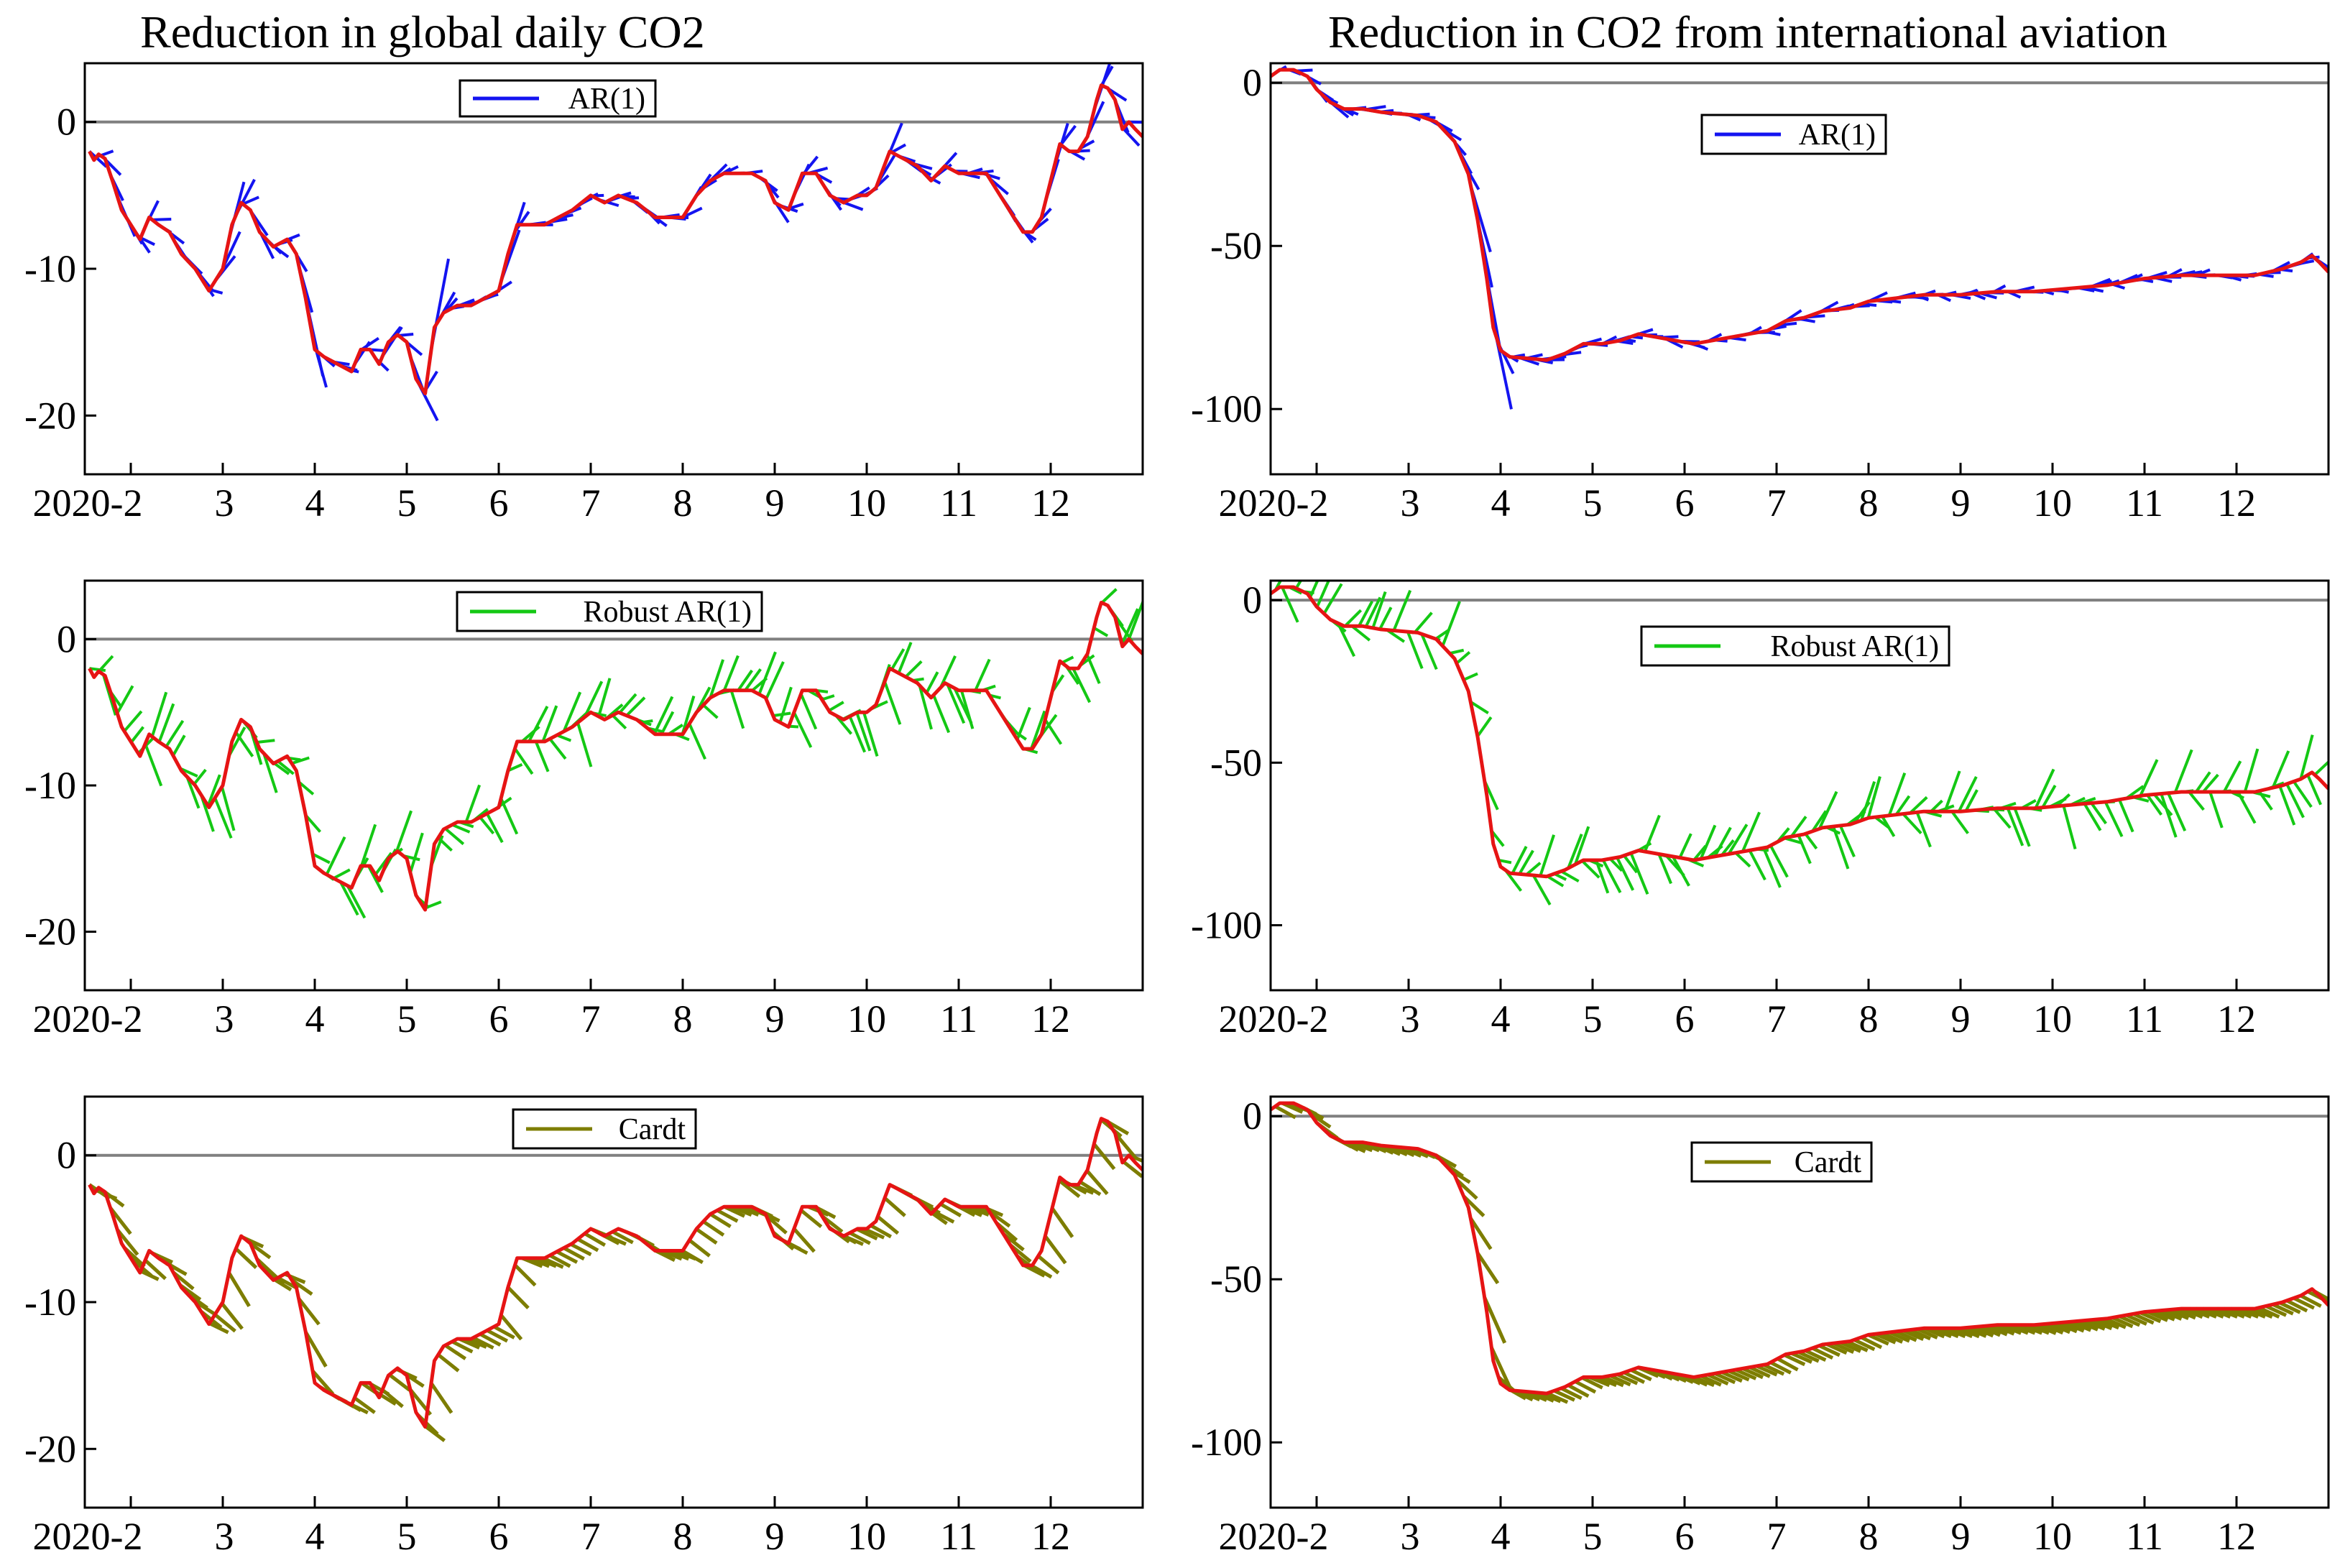 The width and height of the screenshot is (2340, 1568). Describe the element at coordinates (609, 611) in the screenshot. I see `panel-1-0-legend: Robust AR(1)` at that location.